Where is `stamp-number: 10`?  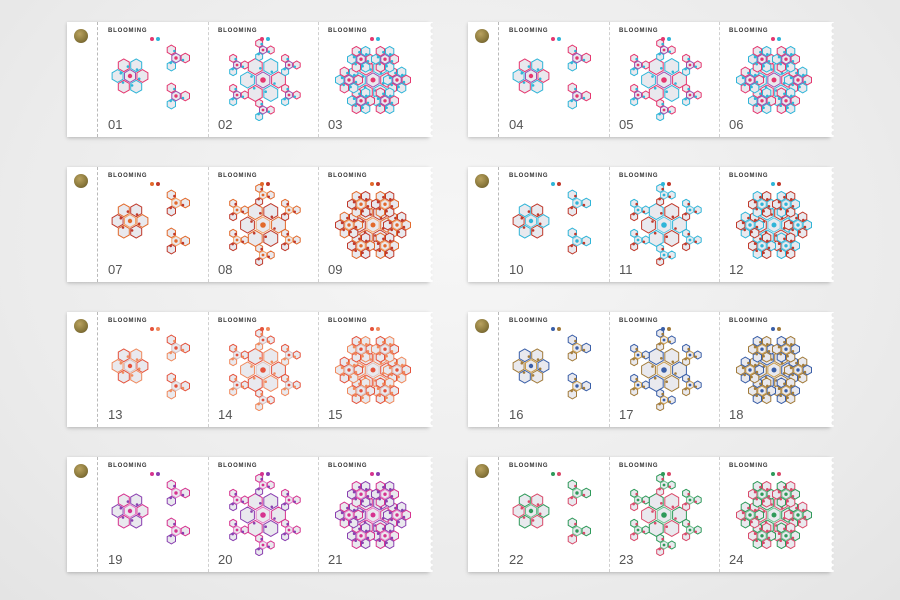
stamp-number: 10 is located at coordinates (516, 269).